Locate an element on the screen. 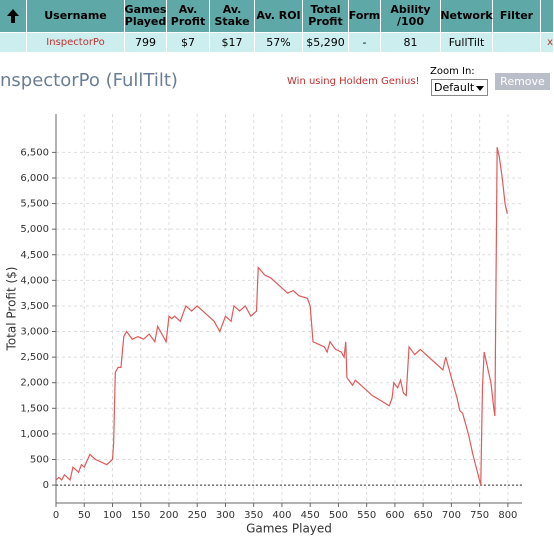  x-tick-label: 550 is located at coordinates (366, 515).